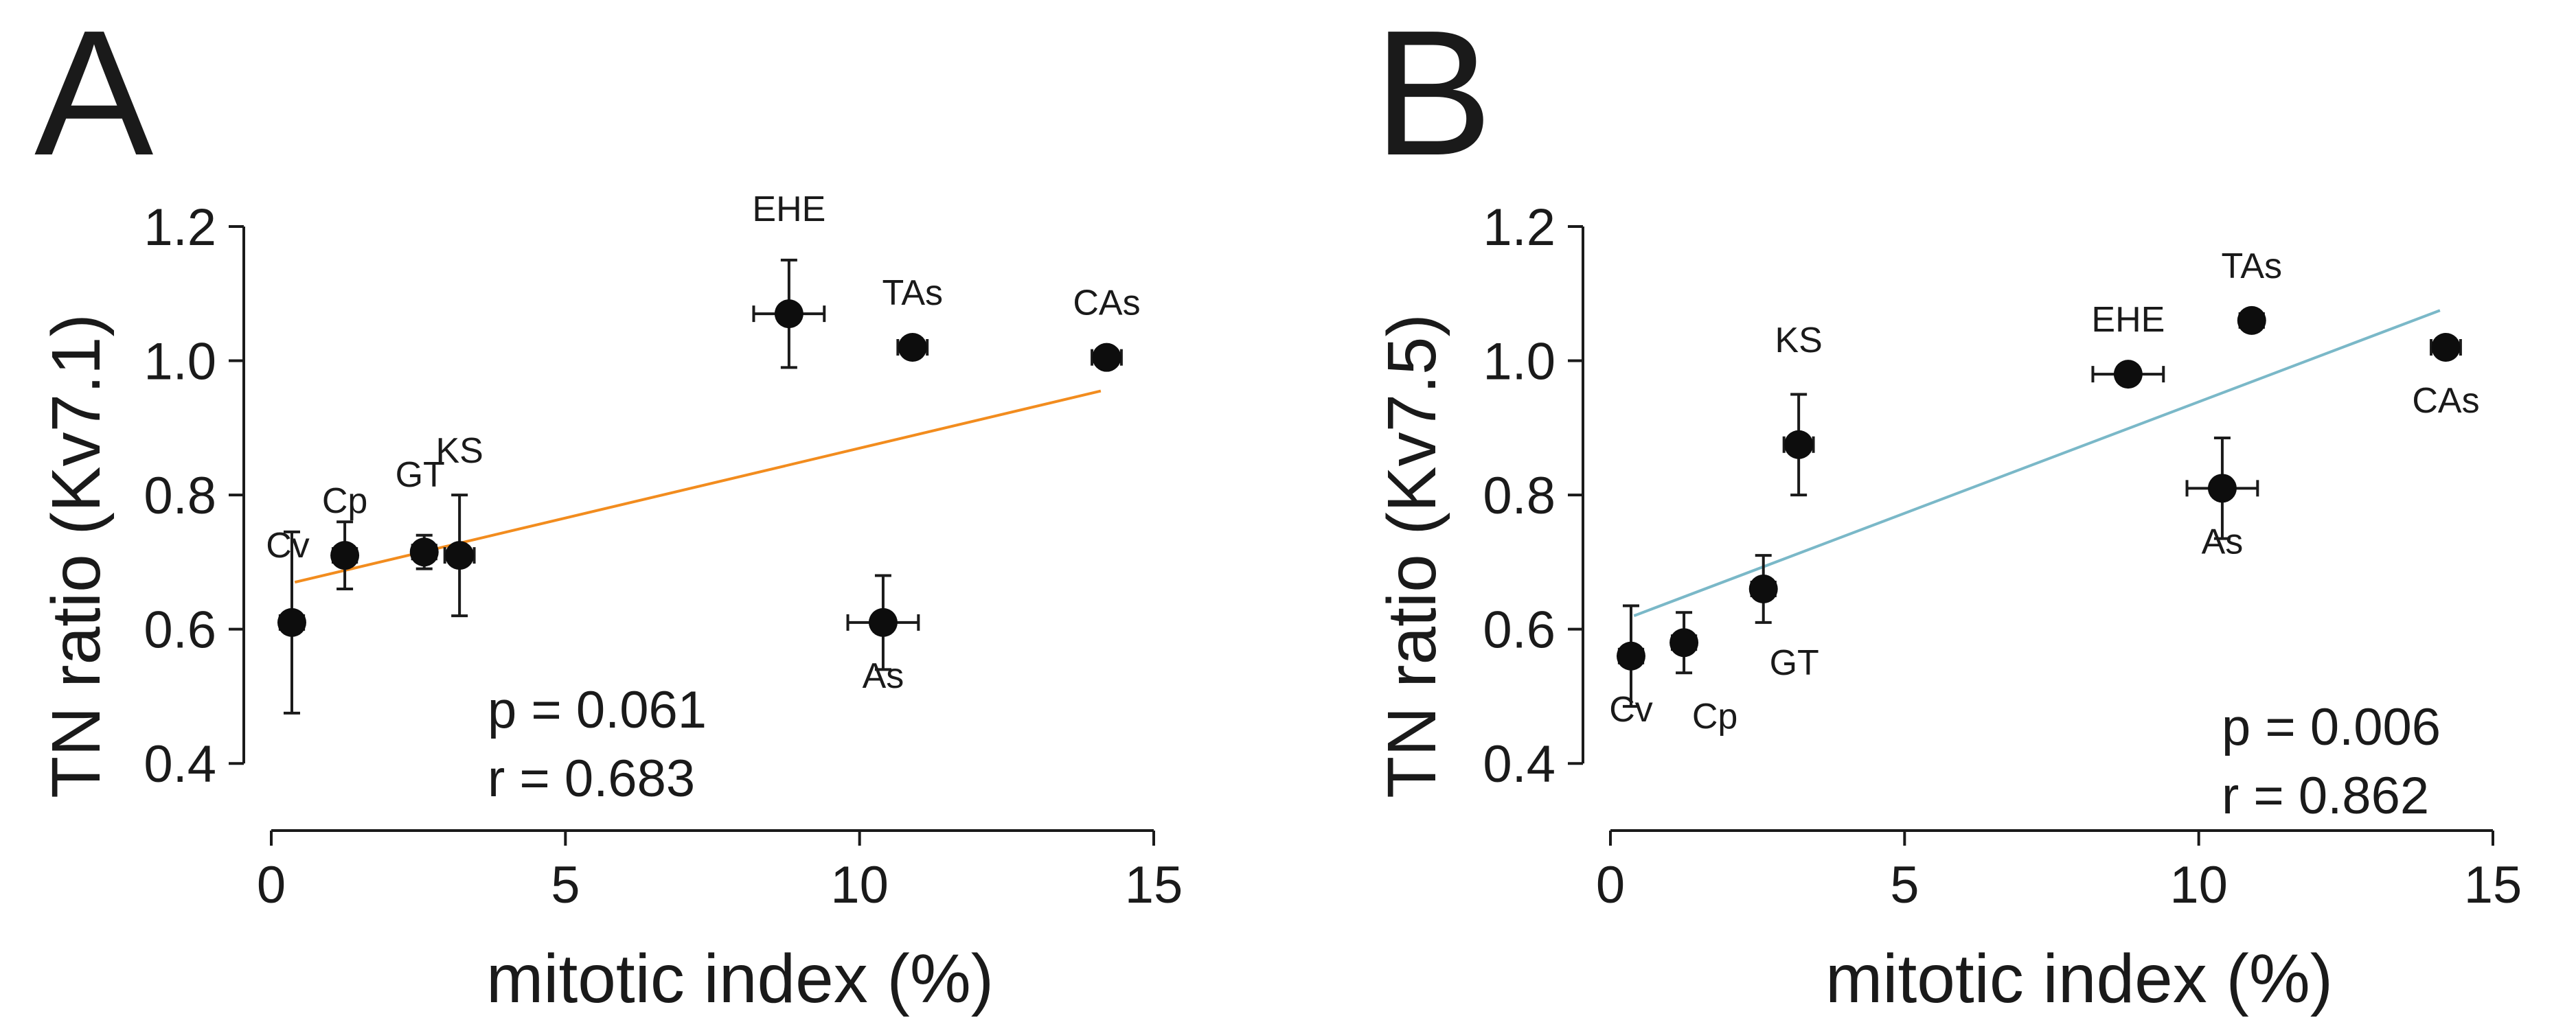 The height and width of the screenshot is (1031, 2576). Describe the element at coordinates (591, 779) in the screenshot. I see `r-value-text: r = 0.683` at that location.